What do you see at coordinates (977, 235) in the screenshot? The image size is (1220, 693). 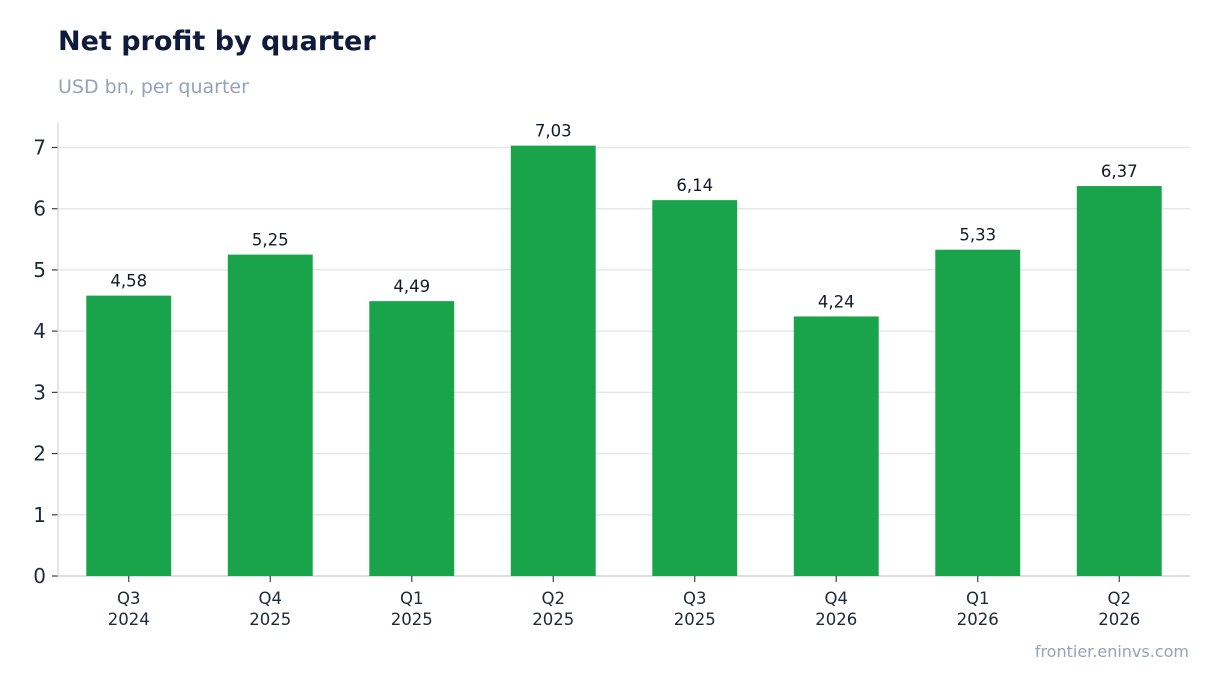 I see `bar-value-label: 5,33` at bounding box center [977, 235].